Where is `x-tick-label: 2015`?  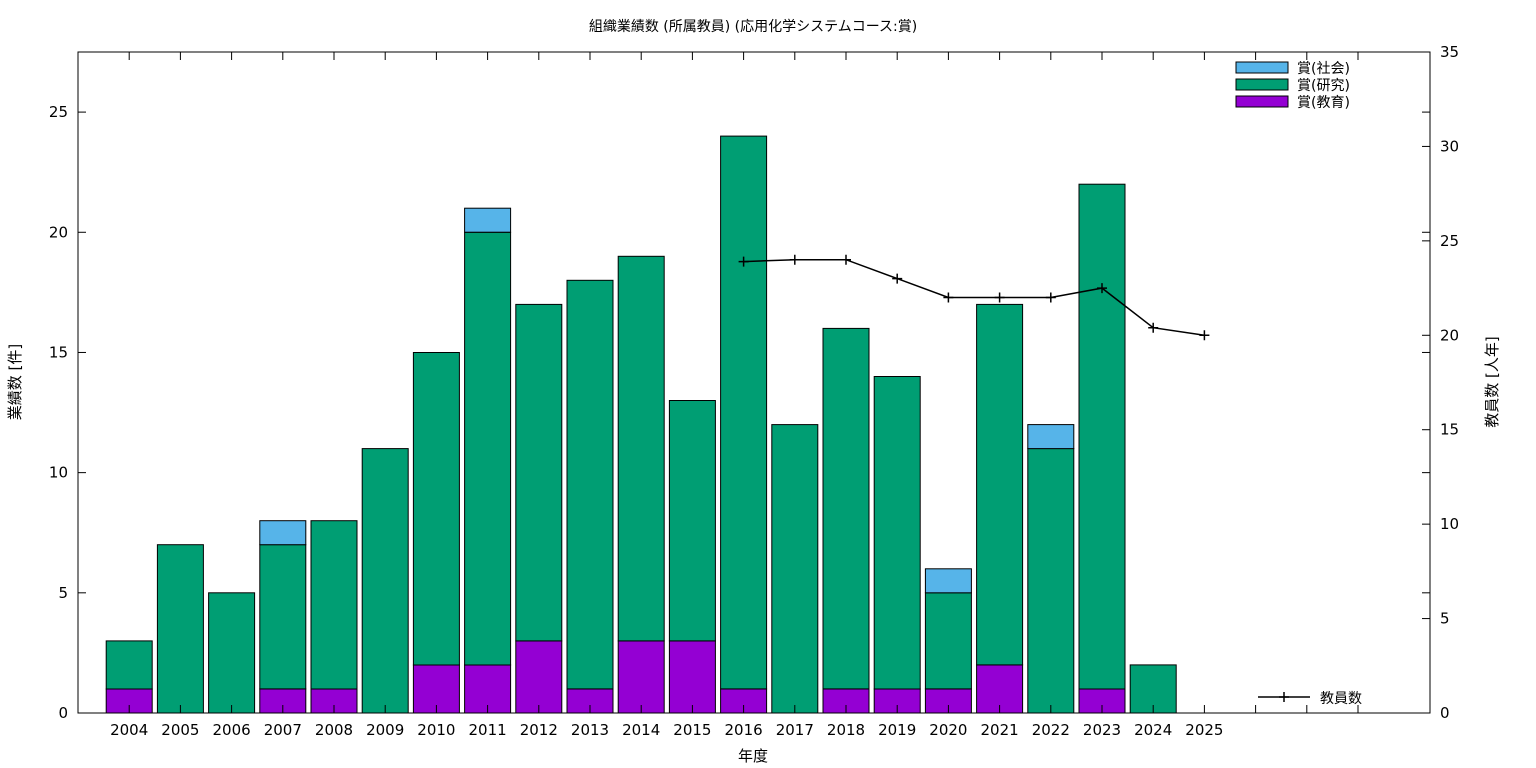 x-tick-label: 2015 is located at coordinates (692, 730).